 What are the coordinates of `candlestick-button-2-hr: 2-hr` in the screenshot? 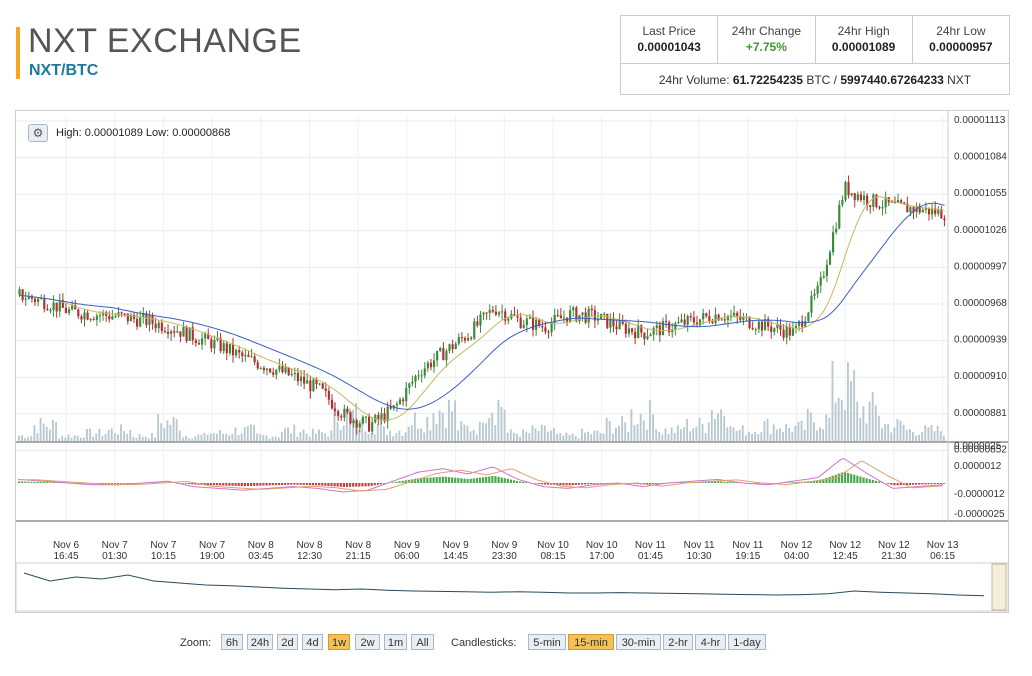 It's located at (678, 642).